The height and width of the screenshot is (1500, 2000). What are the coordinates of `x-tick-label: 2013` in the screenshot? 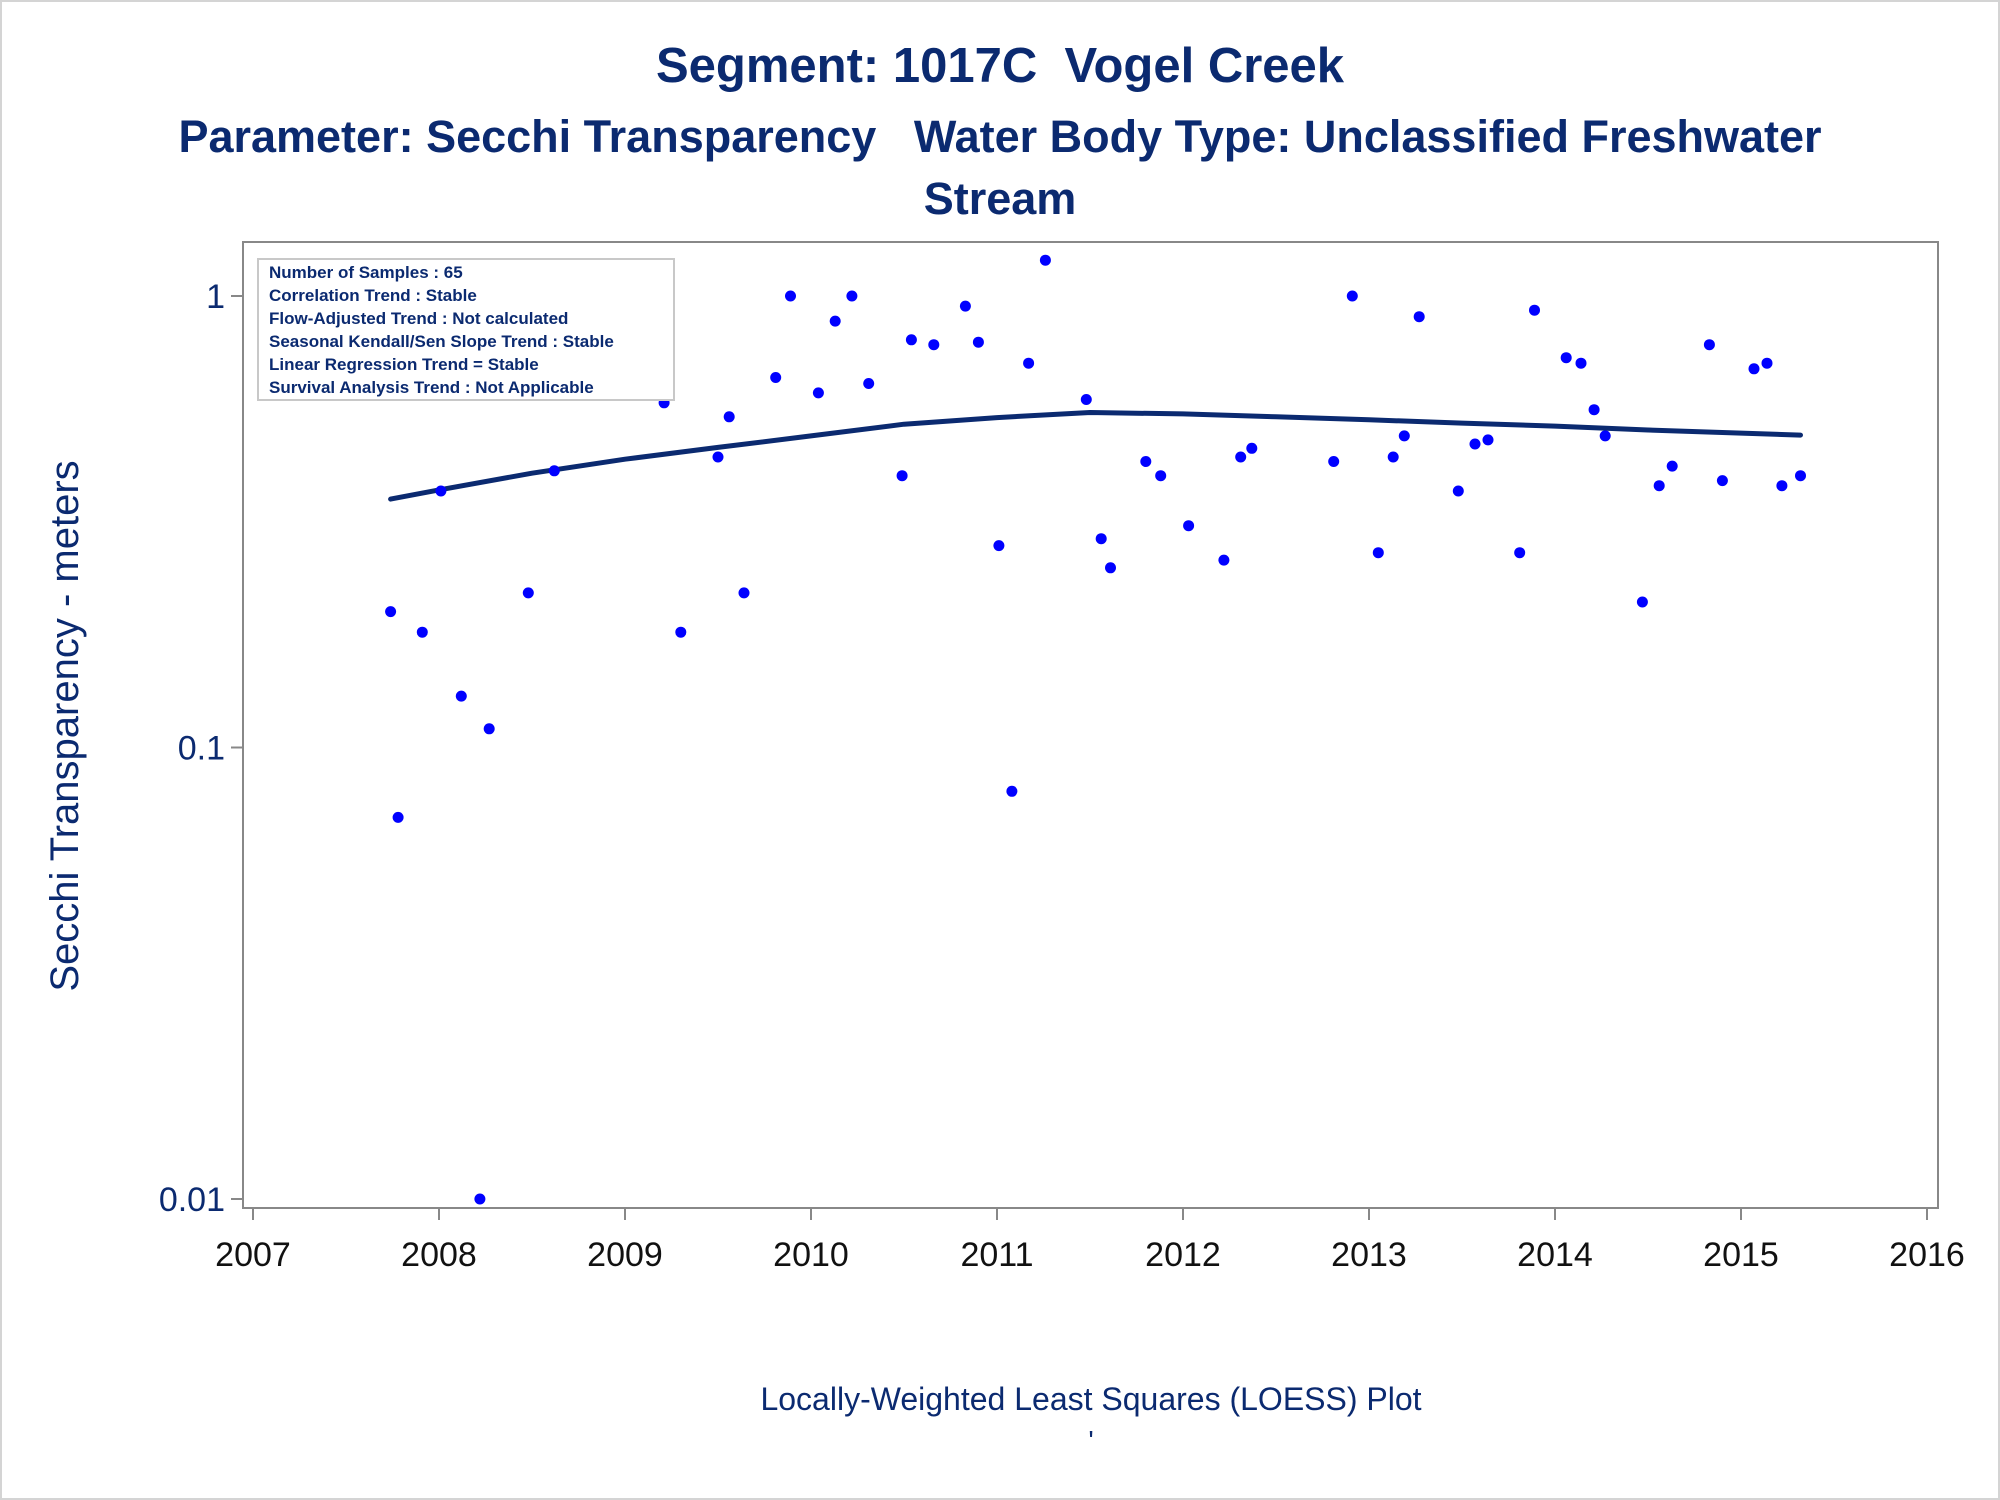 It's located at (1369, 1255).